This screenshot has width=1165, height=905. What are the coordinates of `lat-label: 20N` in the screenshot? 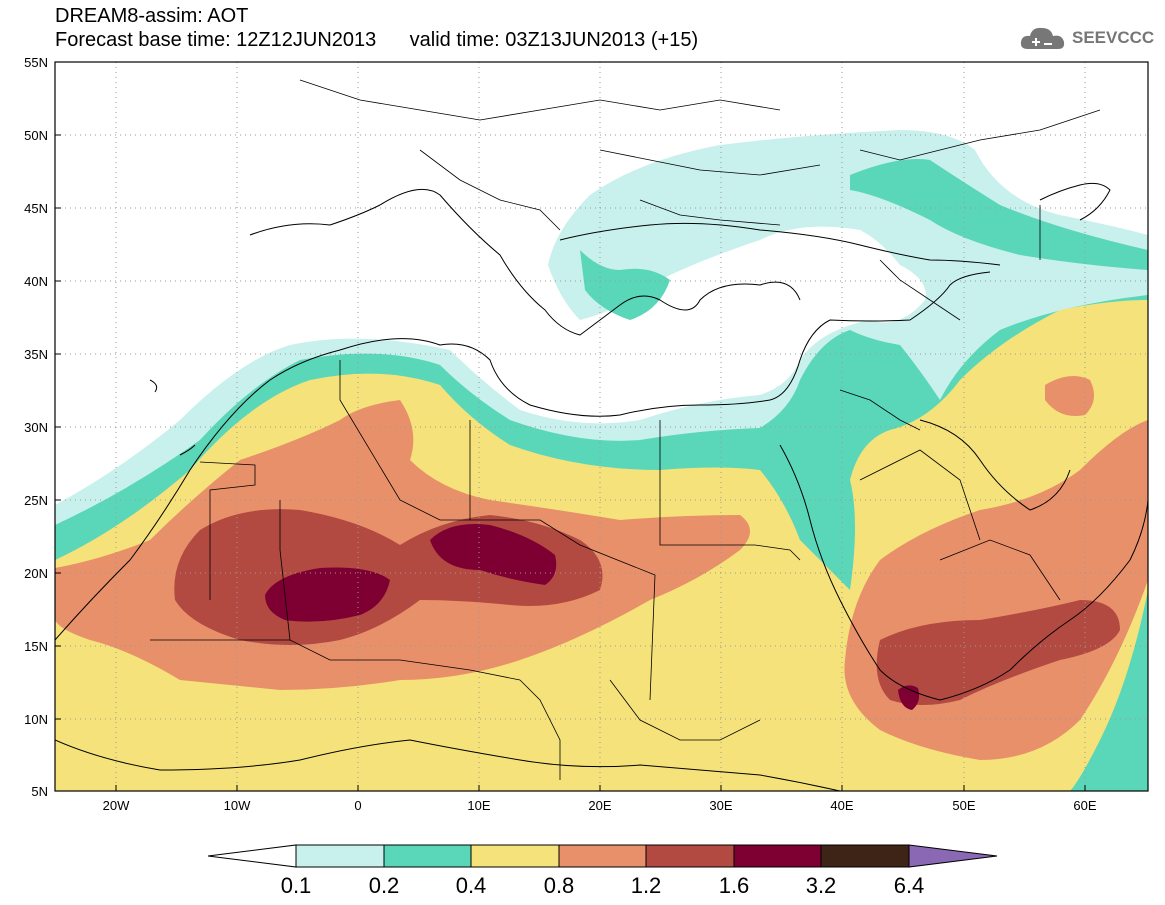 It's located at (36, 573).